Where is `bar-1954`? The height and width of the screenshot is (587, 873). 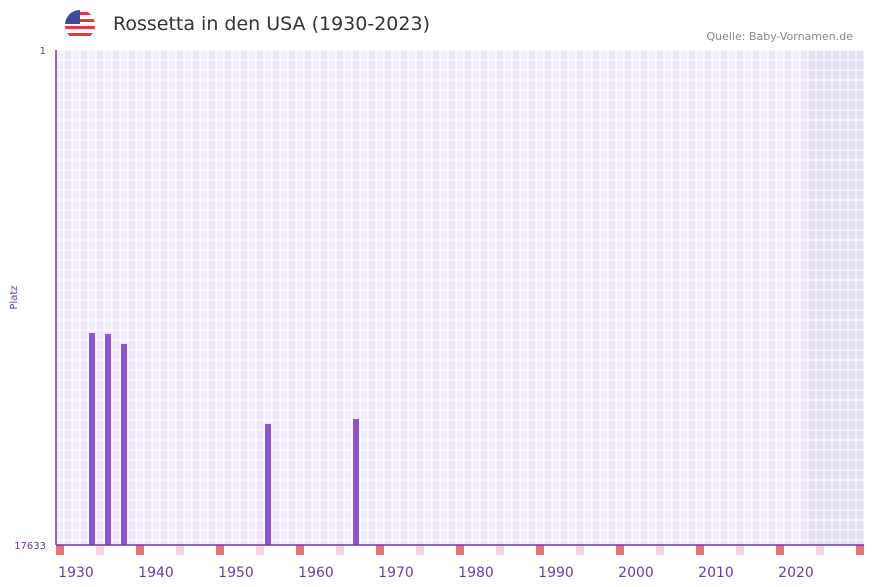
bar-1954 is located at coordinates (268, 484).